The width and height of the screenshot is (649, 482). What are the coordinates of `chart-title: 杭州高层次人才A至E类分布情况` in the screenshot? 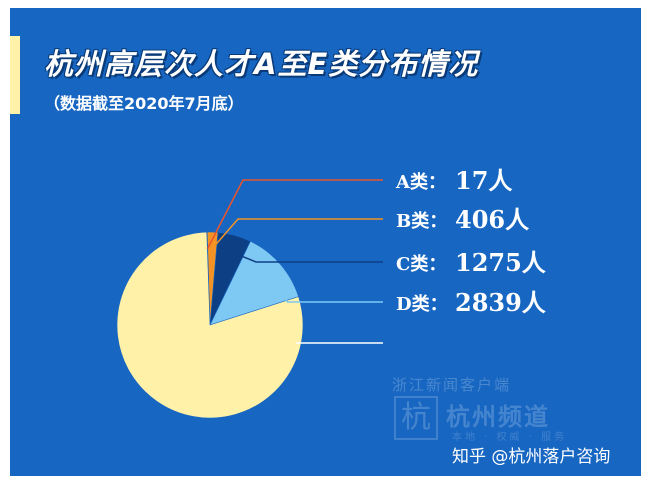 It's located at (261, 64).